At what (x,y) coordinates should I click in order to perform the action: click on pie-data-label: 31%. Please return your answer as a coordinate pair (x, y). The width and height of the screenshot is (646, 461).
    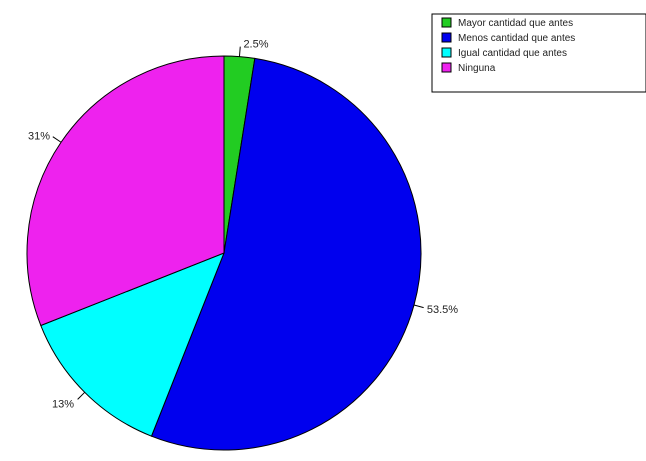
    Looking at the image, I should click on (39, 136).